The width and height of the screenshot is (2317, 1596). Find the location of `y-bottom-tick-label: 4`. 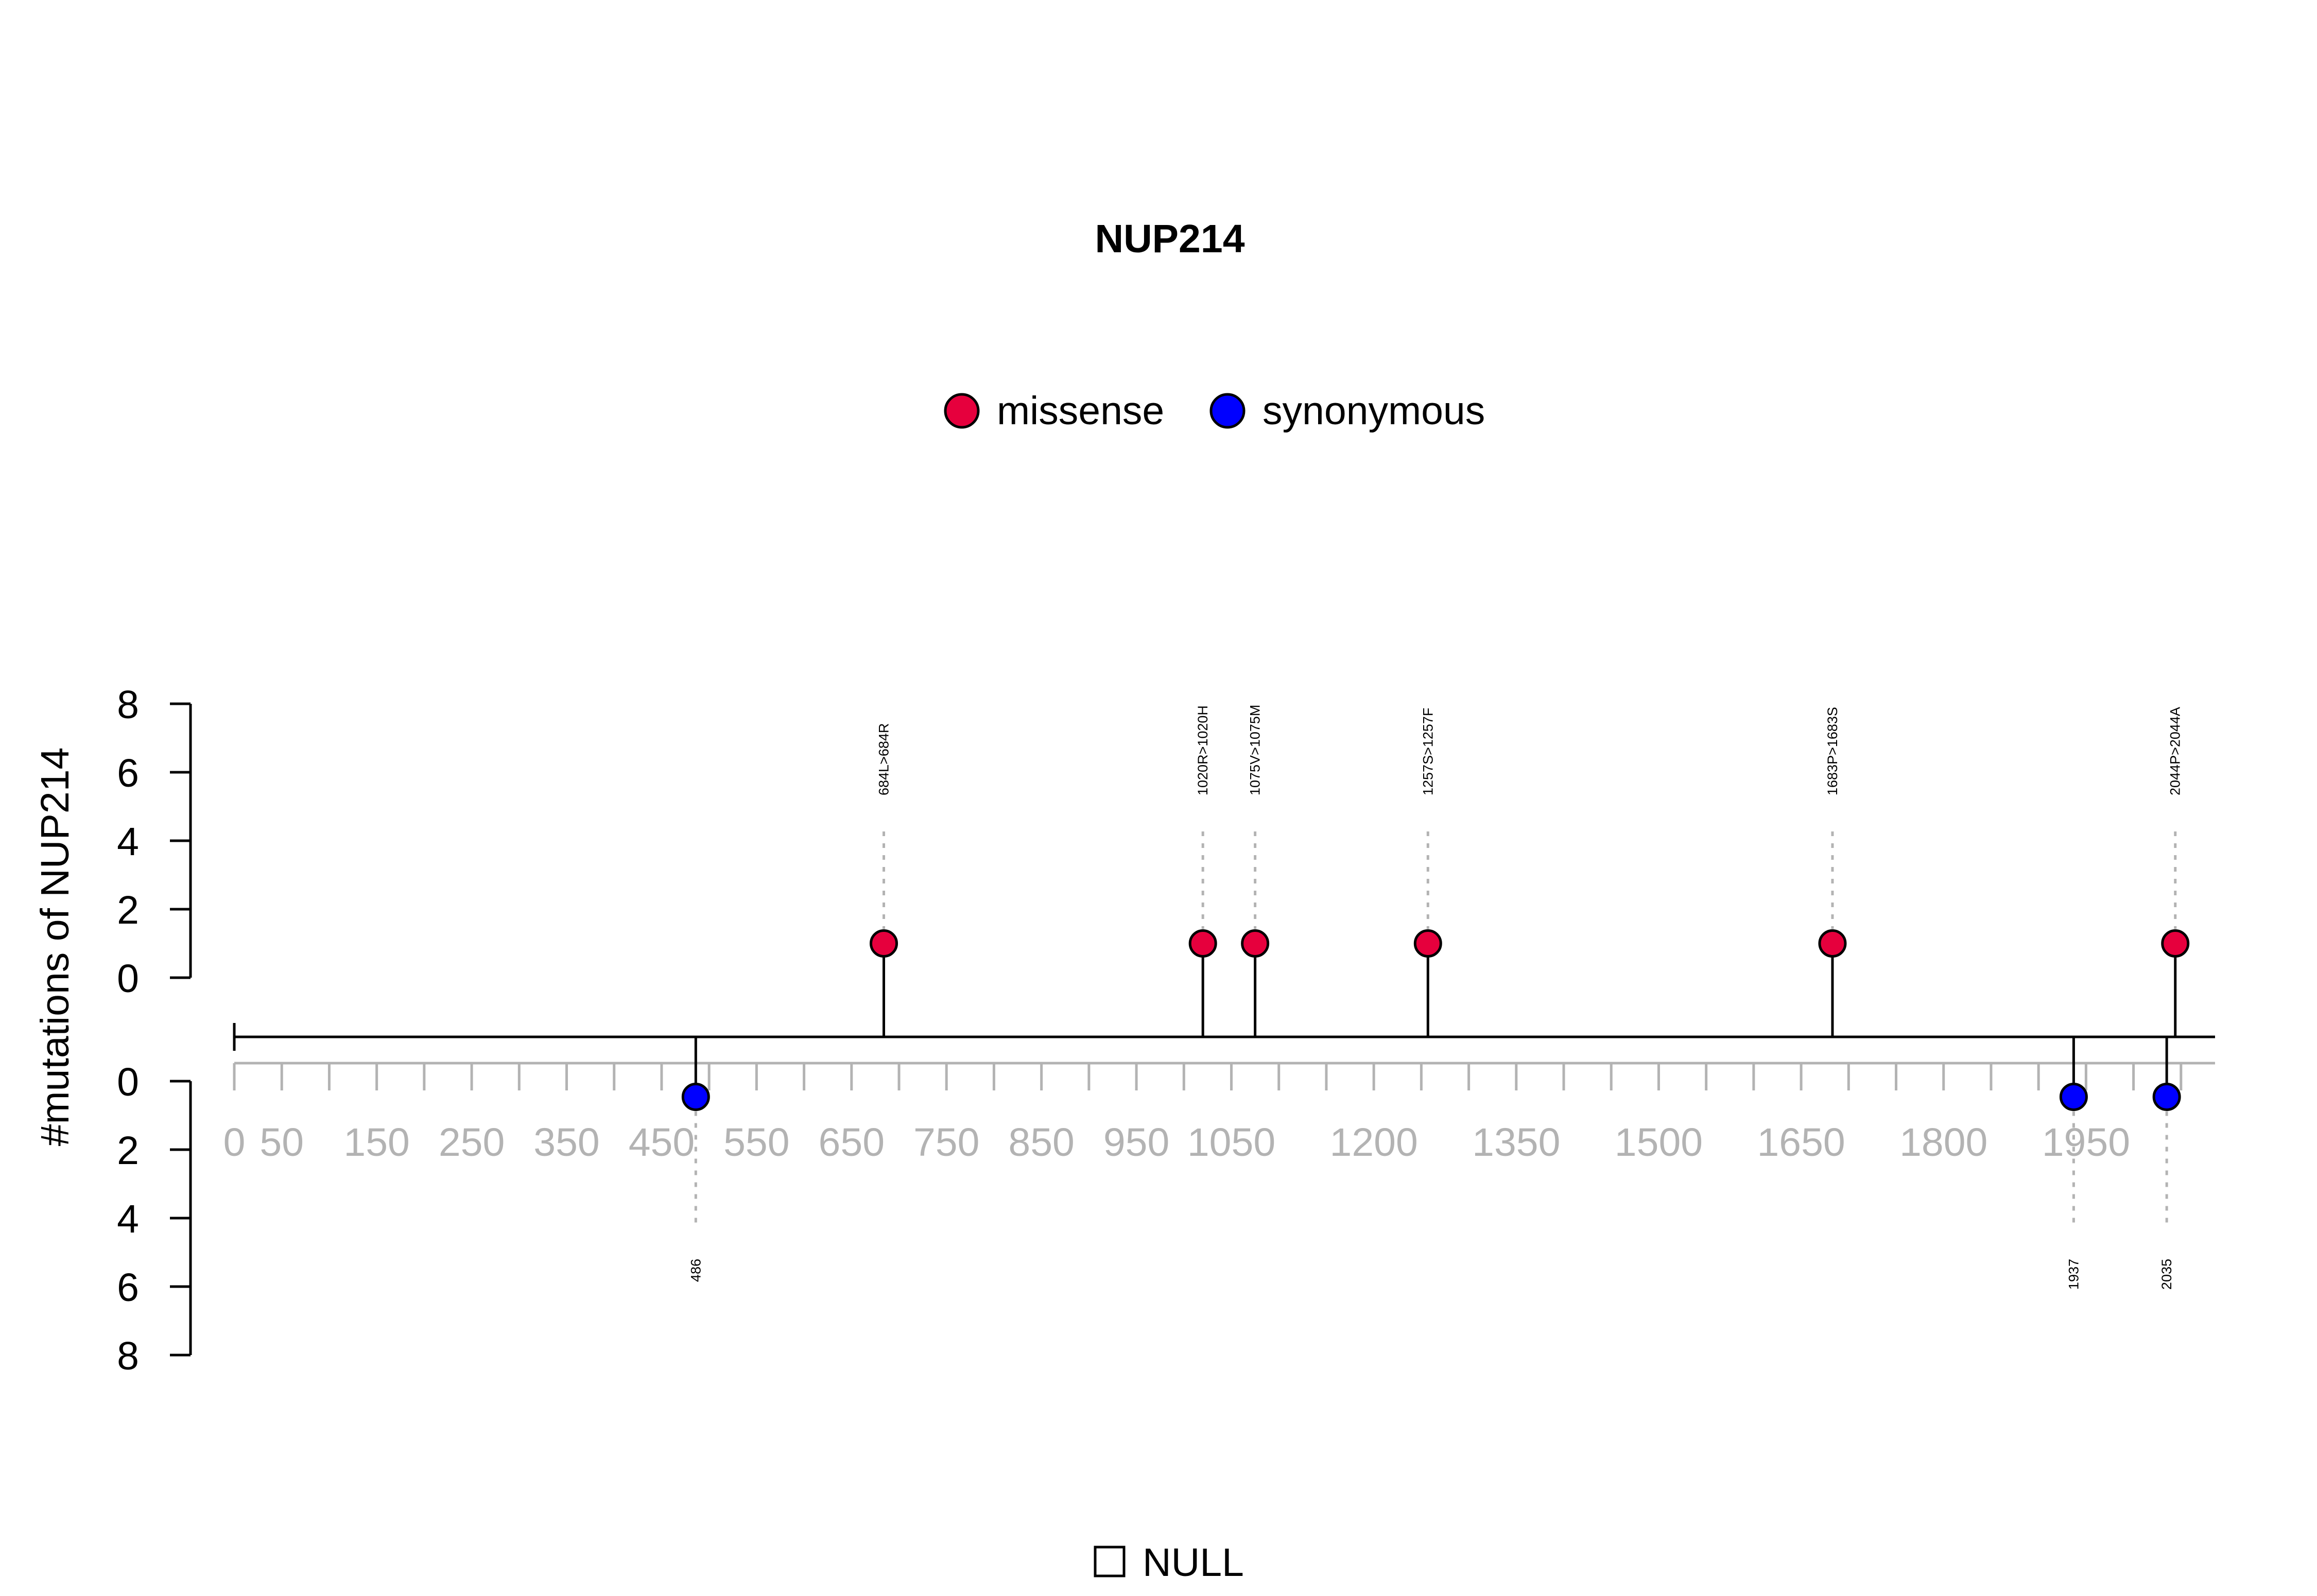

y-bottom-tick-label: 4 is located at coordinates (128, 1219).